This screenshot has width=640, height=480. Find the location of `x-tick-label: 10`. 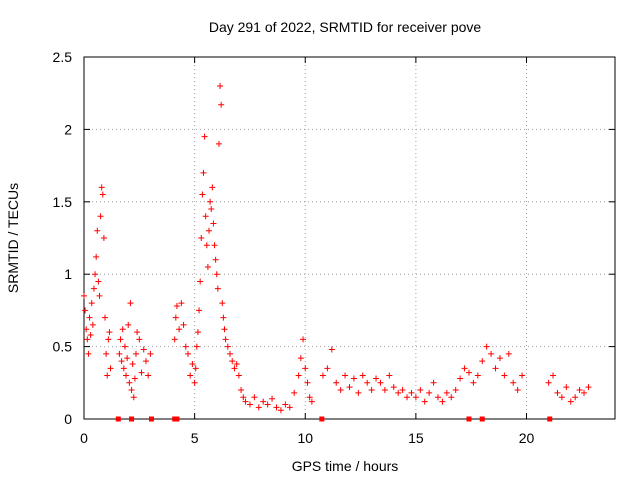

x-tick-label: 10 is located at coordinates (305, 438).